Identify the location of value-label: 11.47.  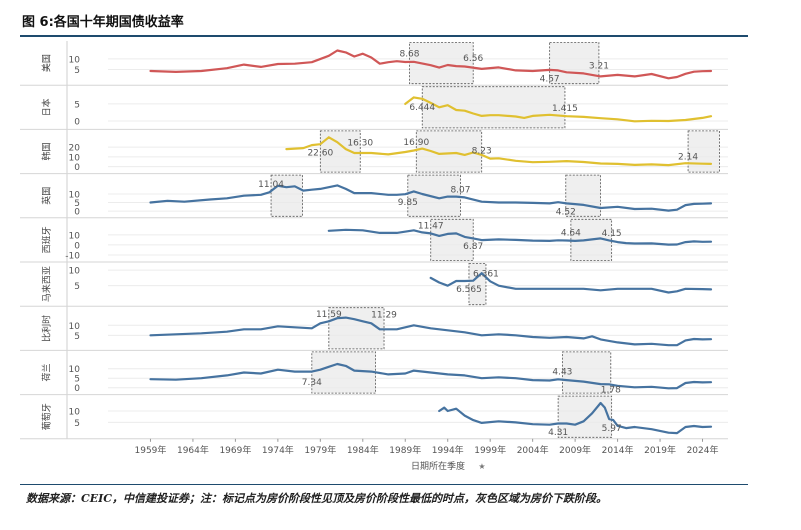
(431, 226).